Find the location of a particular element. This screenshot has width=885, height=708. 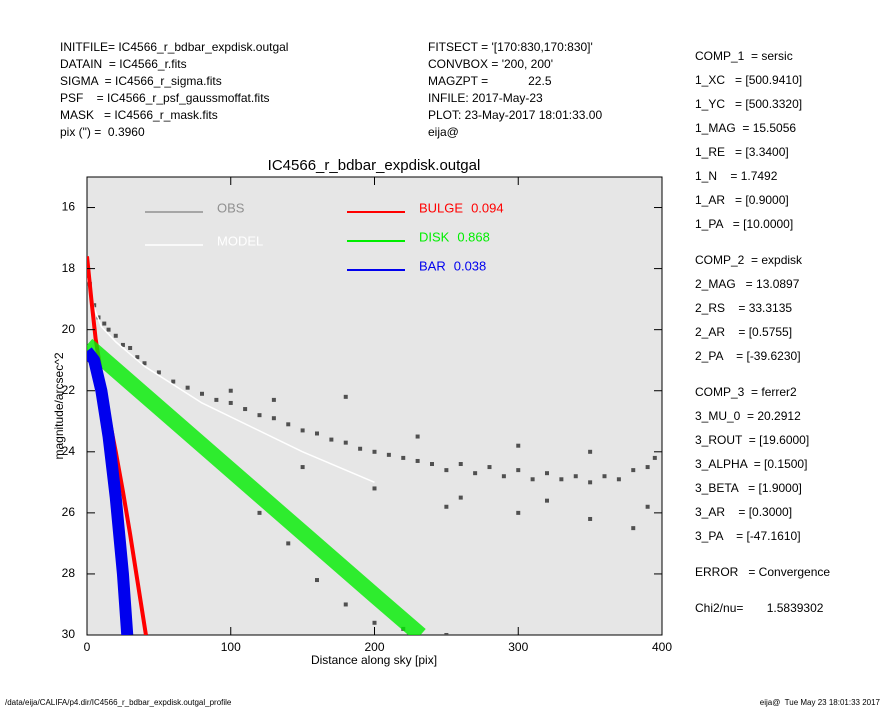

x-tick-label: 200 is located at coordinates (374, 647).